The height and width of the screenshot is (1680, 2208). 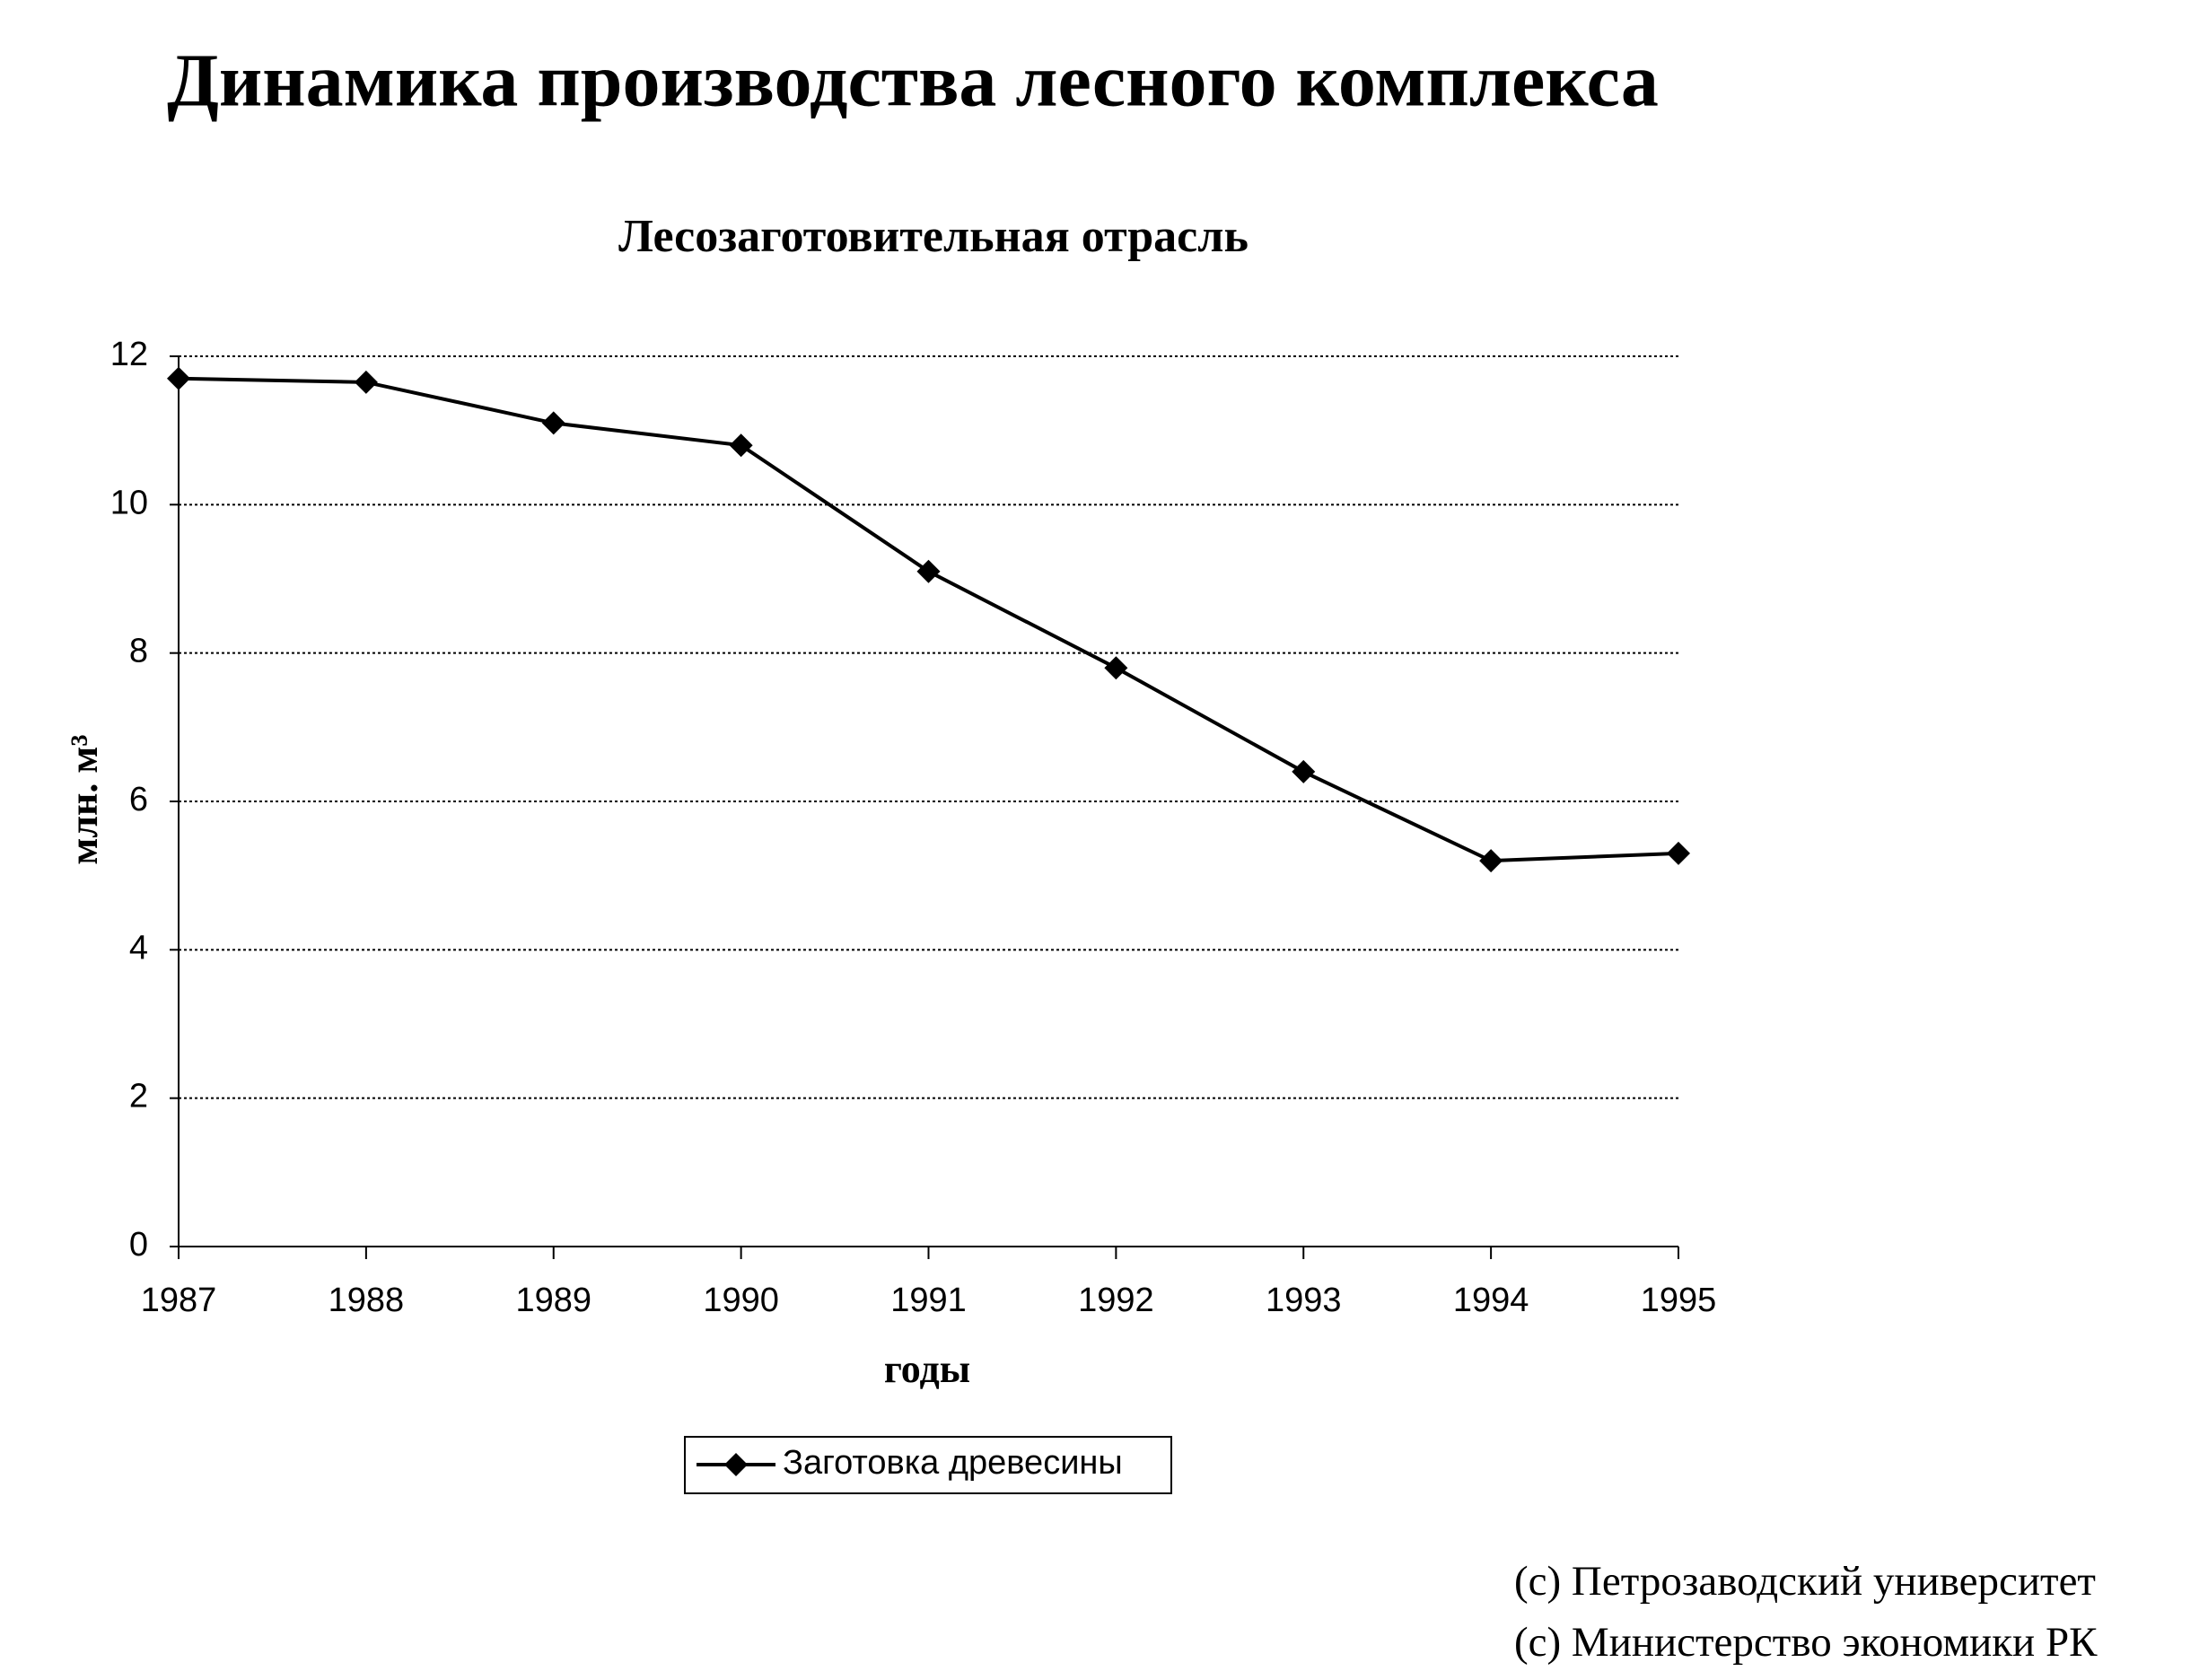 I want to click on y-tick-label: 0, so click(x=138, y=1245).